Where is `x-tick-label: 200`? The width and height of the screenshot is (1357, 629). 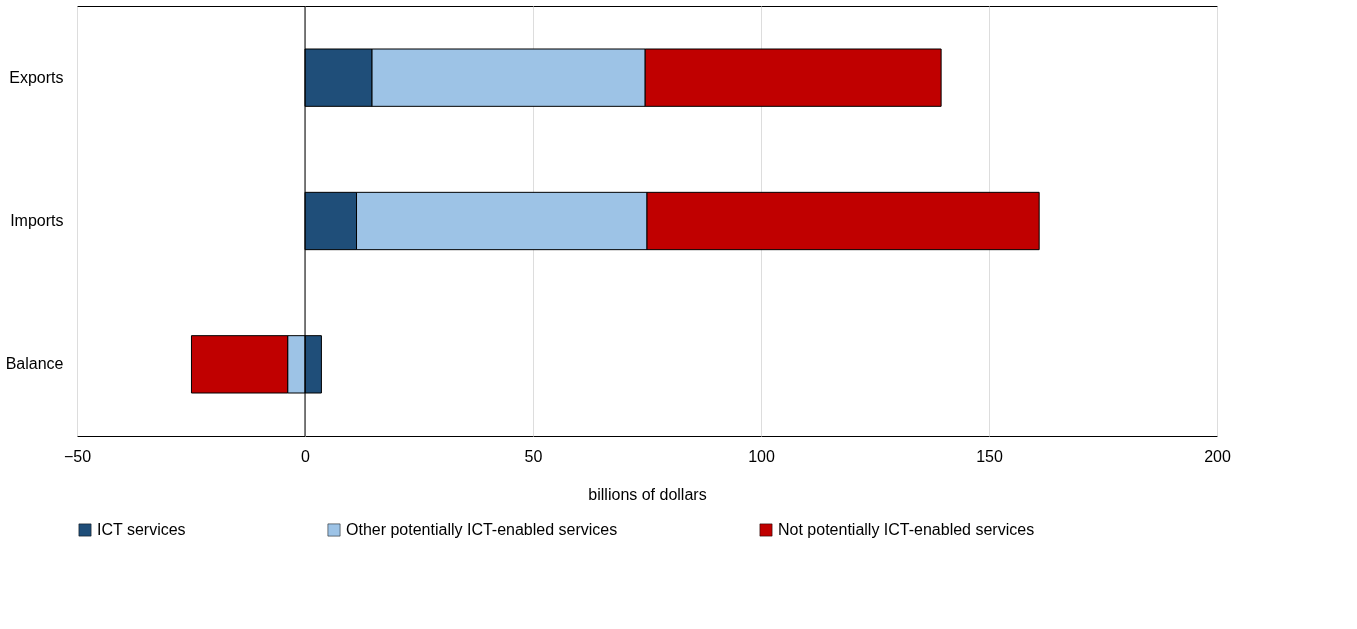 x-tick-label: 200 is located at coordinates (1217, 456).